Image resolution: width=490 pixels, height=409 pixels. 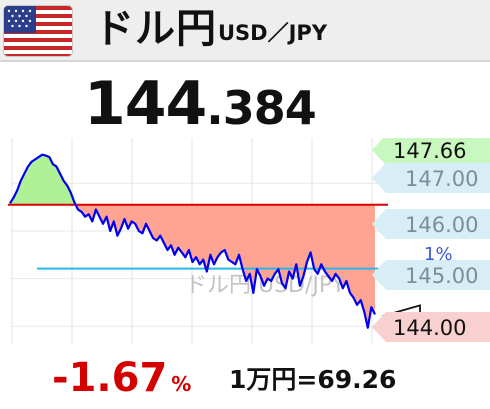 I want to click on pair-code: USD／JPY, so click(x=273, y=33).